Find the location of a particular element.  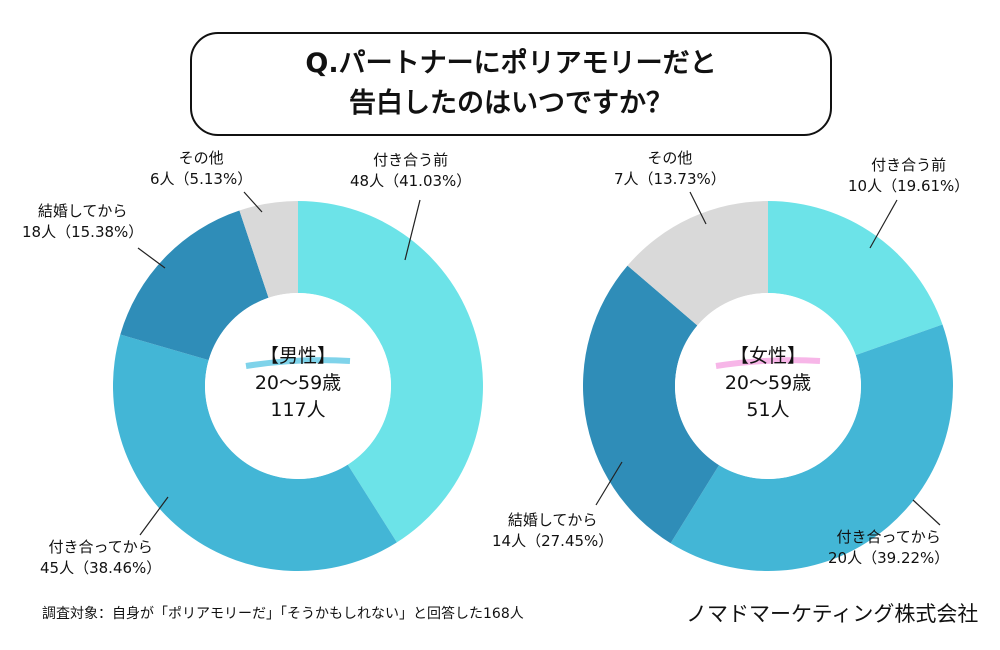

male-label-other: その他 6人（5.13%） is located at coordinates (201, 168).